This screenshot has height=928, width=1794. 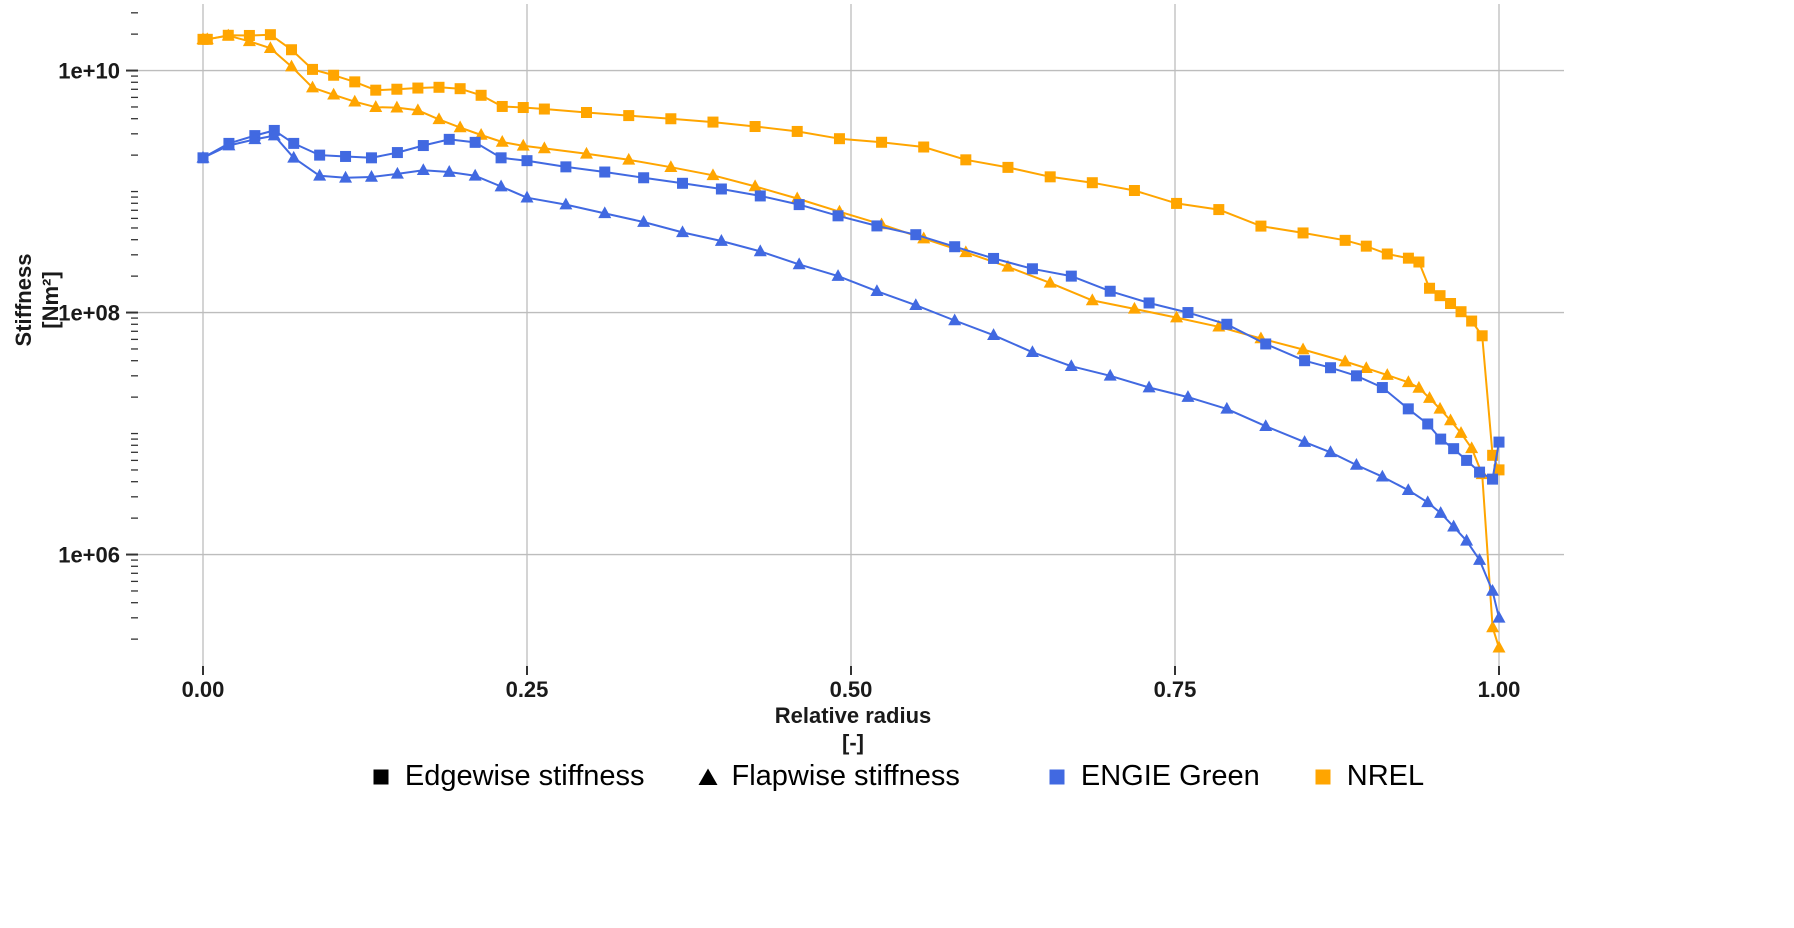 What do you see at coordinates (38, 300) in the screenshot?
I see `y-axis-title: Stiffness [Nm²]` at bounding box center [38, 300].